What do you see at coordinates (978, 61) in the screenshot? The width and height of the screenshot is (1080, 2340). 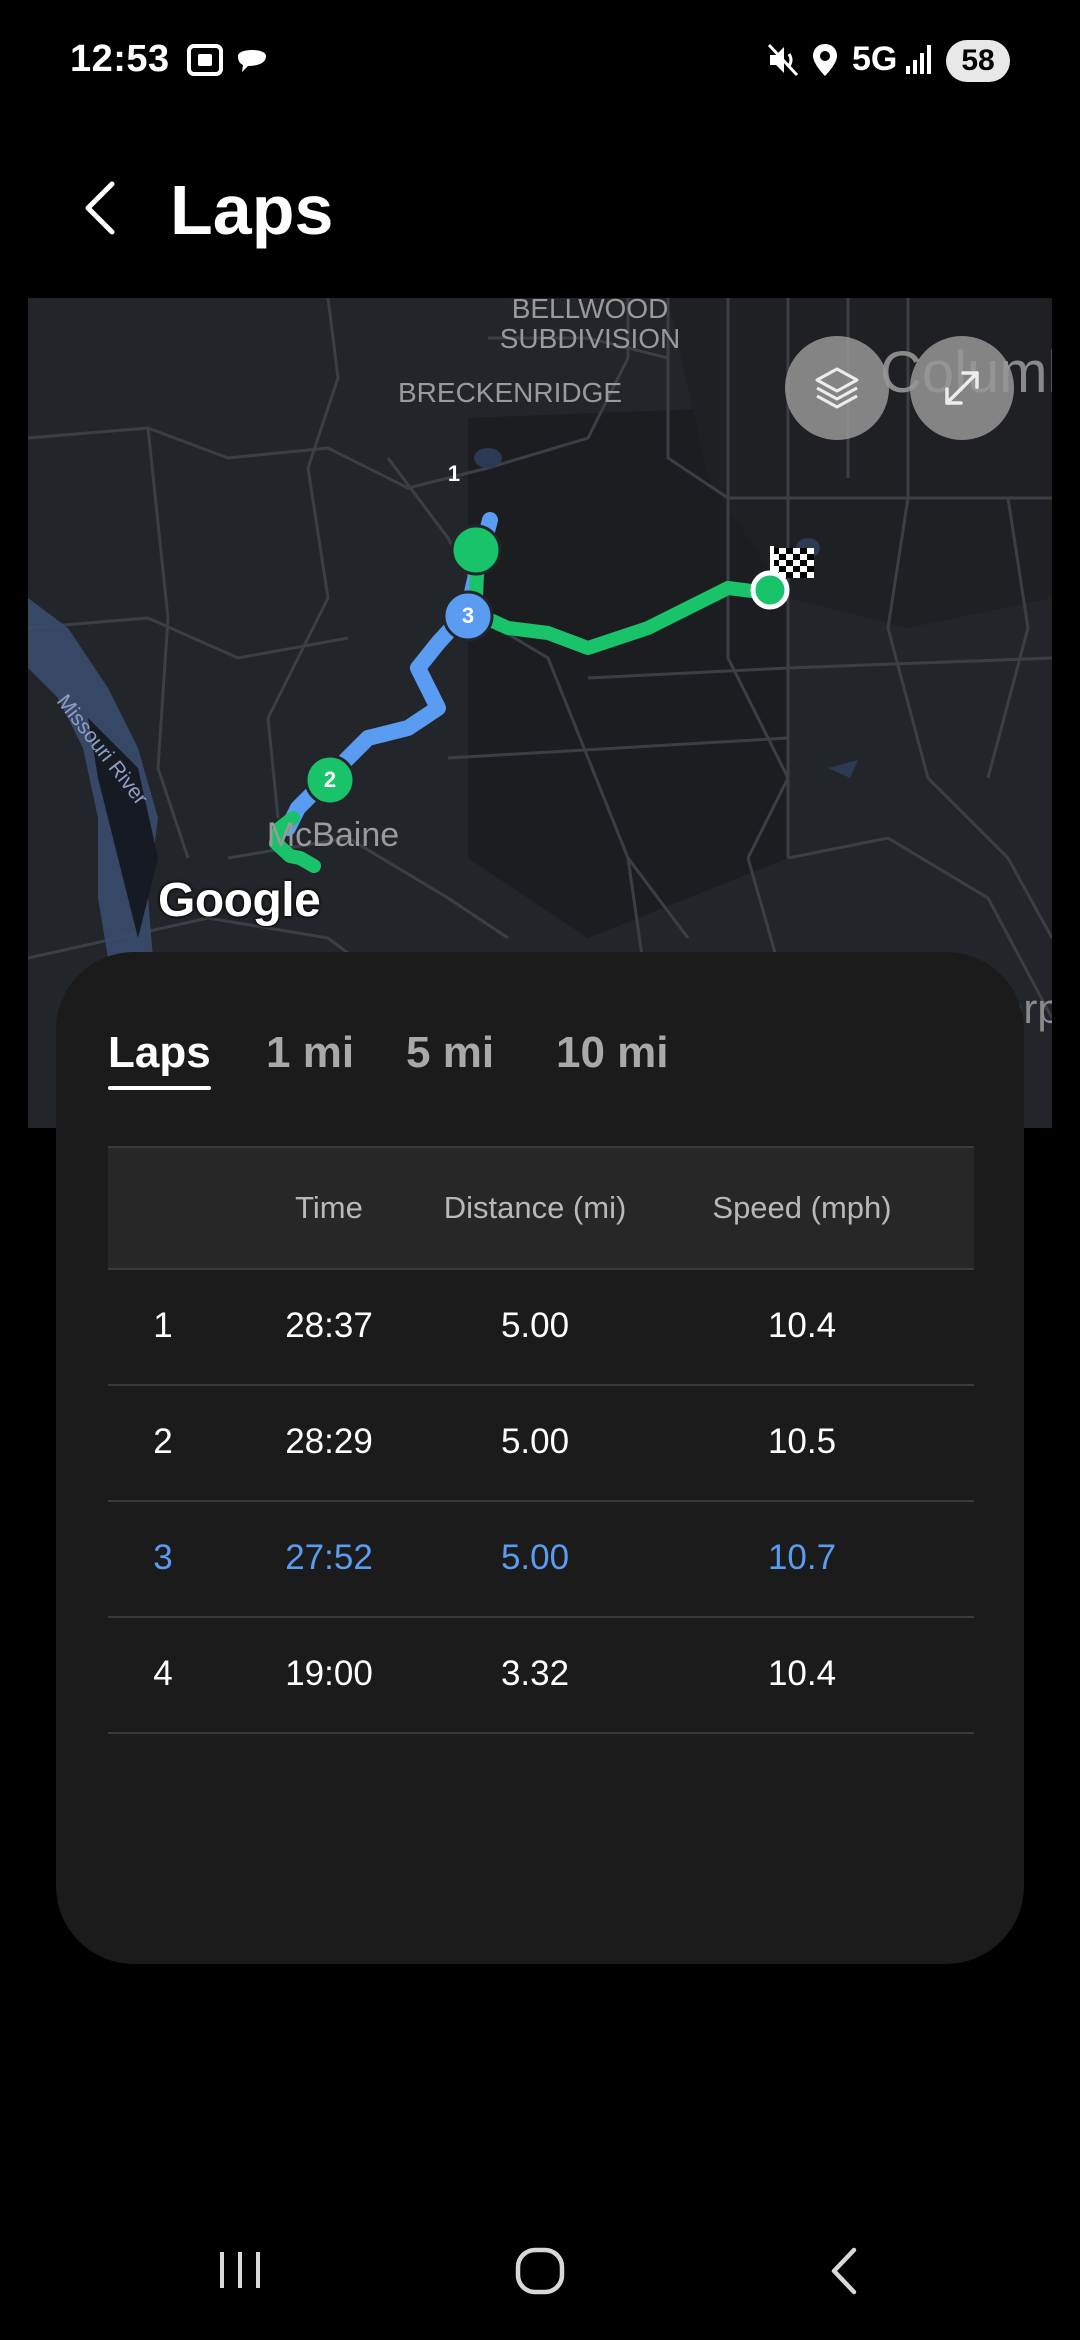 I see `battery-indicator: 58` at bounding box center [978, 61].